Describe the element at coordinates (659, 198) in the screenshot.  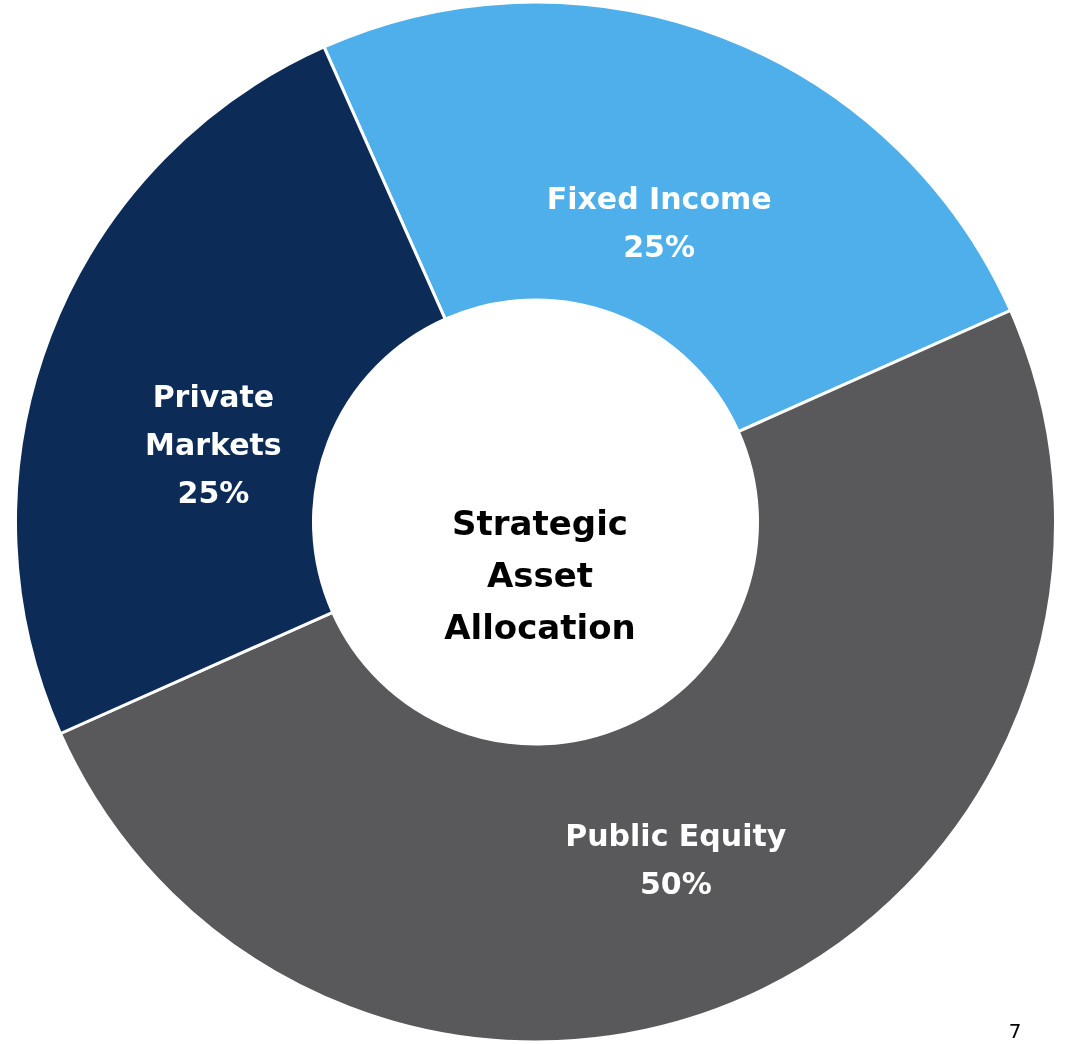
I see `slice-label: Fixed Income` at that location.